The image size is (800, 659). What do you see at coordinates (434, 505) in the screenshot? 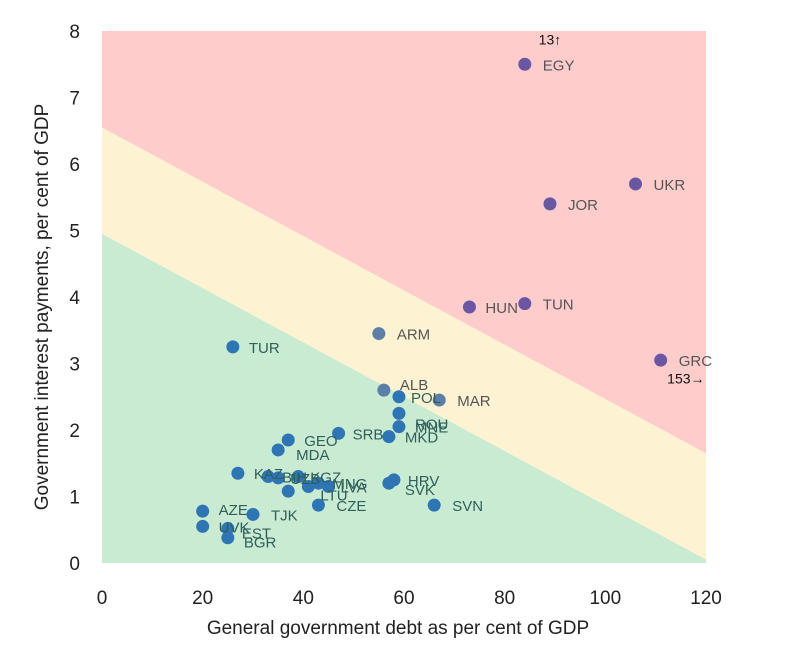
I see `data-point-svn` at bounding box center [434, 505].